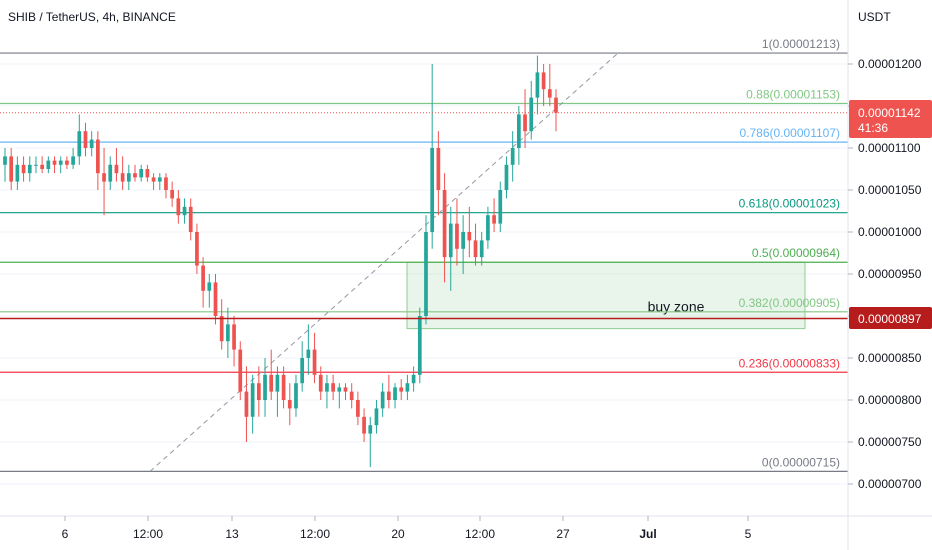 The height and width of the screenshot is (550, 932). I want to click on buy-zone-box, so click(606, 295).